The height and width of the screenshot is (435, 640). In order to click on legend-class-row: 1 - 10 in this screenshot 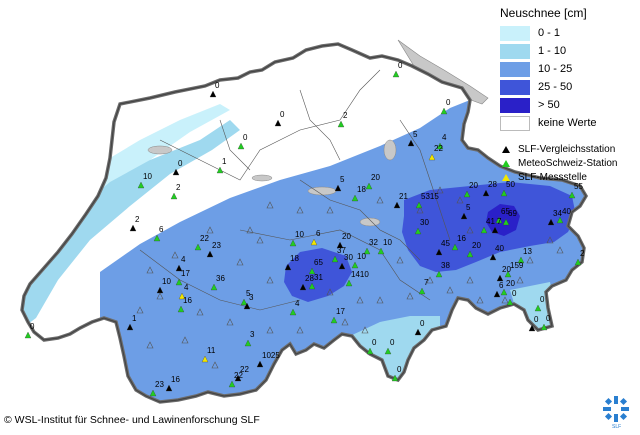, I will do `click(568, 51)`.